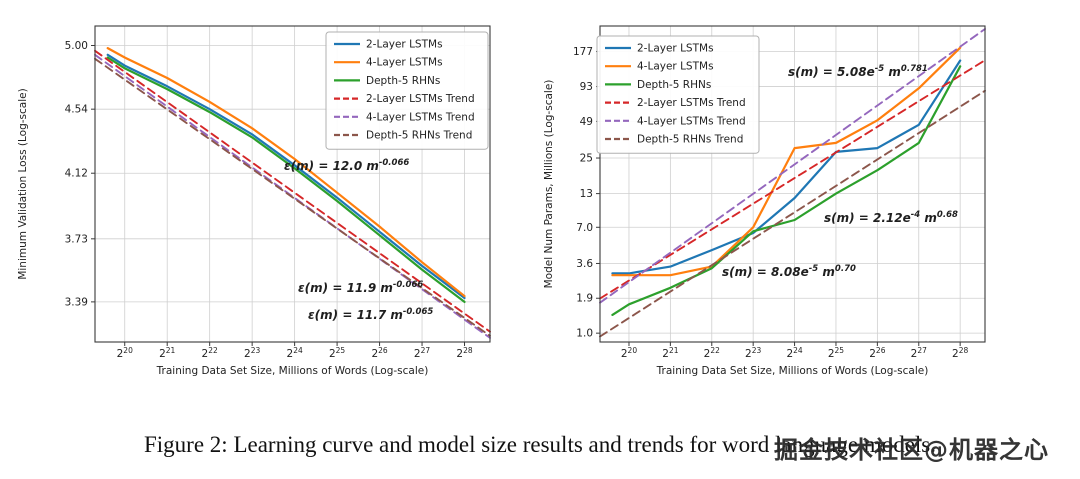 The height and width of the screenshot is (479, 1080). What do you see at coordinates (586, 87) in the screenshot?
I see `y-tick-label: 93` at bounding box center [586, 87].